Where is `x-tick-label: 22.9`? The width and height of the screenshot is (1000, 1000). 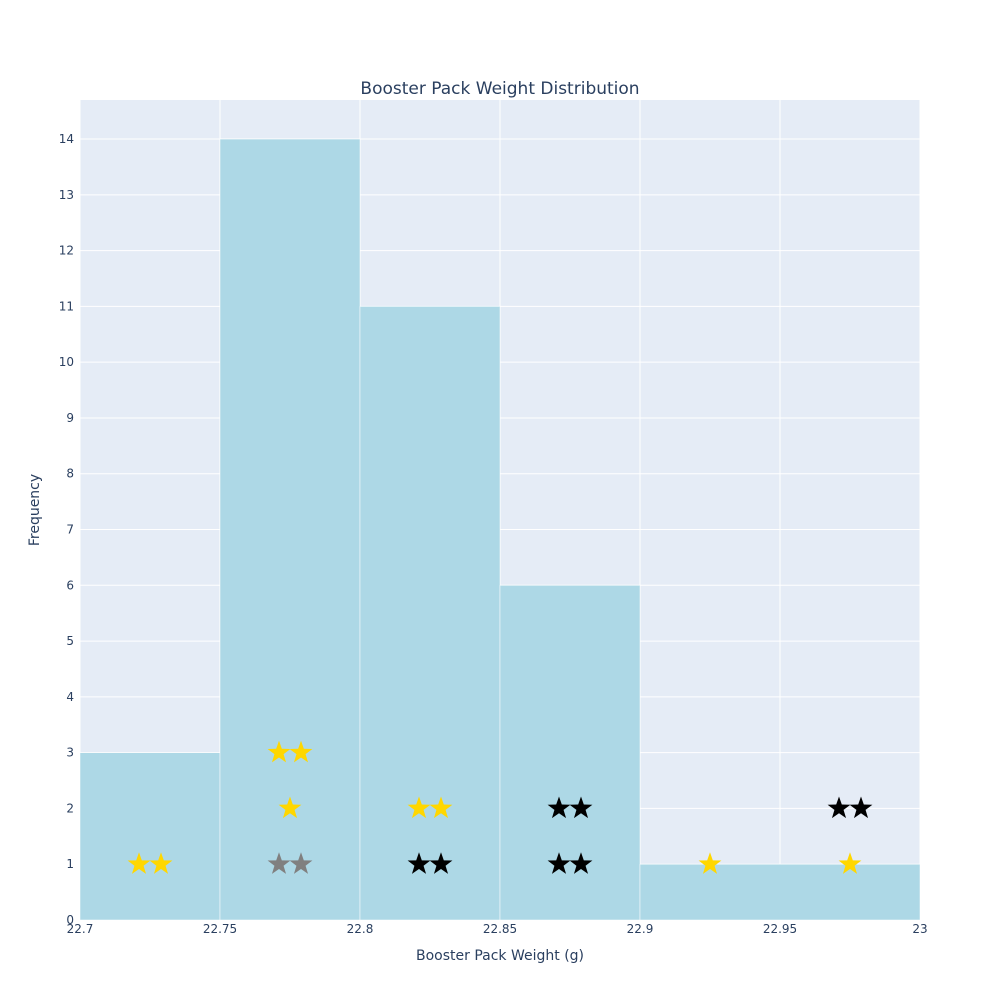
x-tick-label: 22.9 is located at coordinates (640, 929).